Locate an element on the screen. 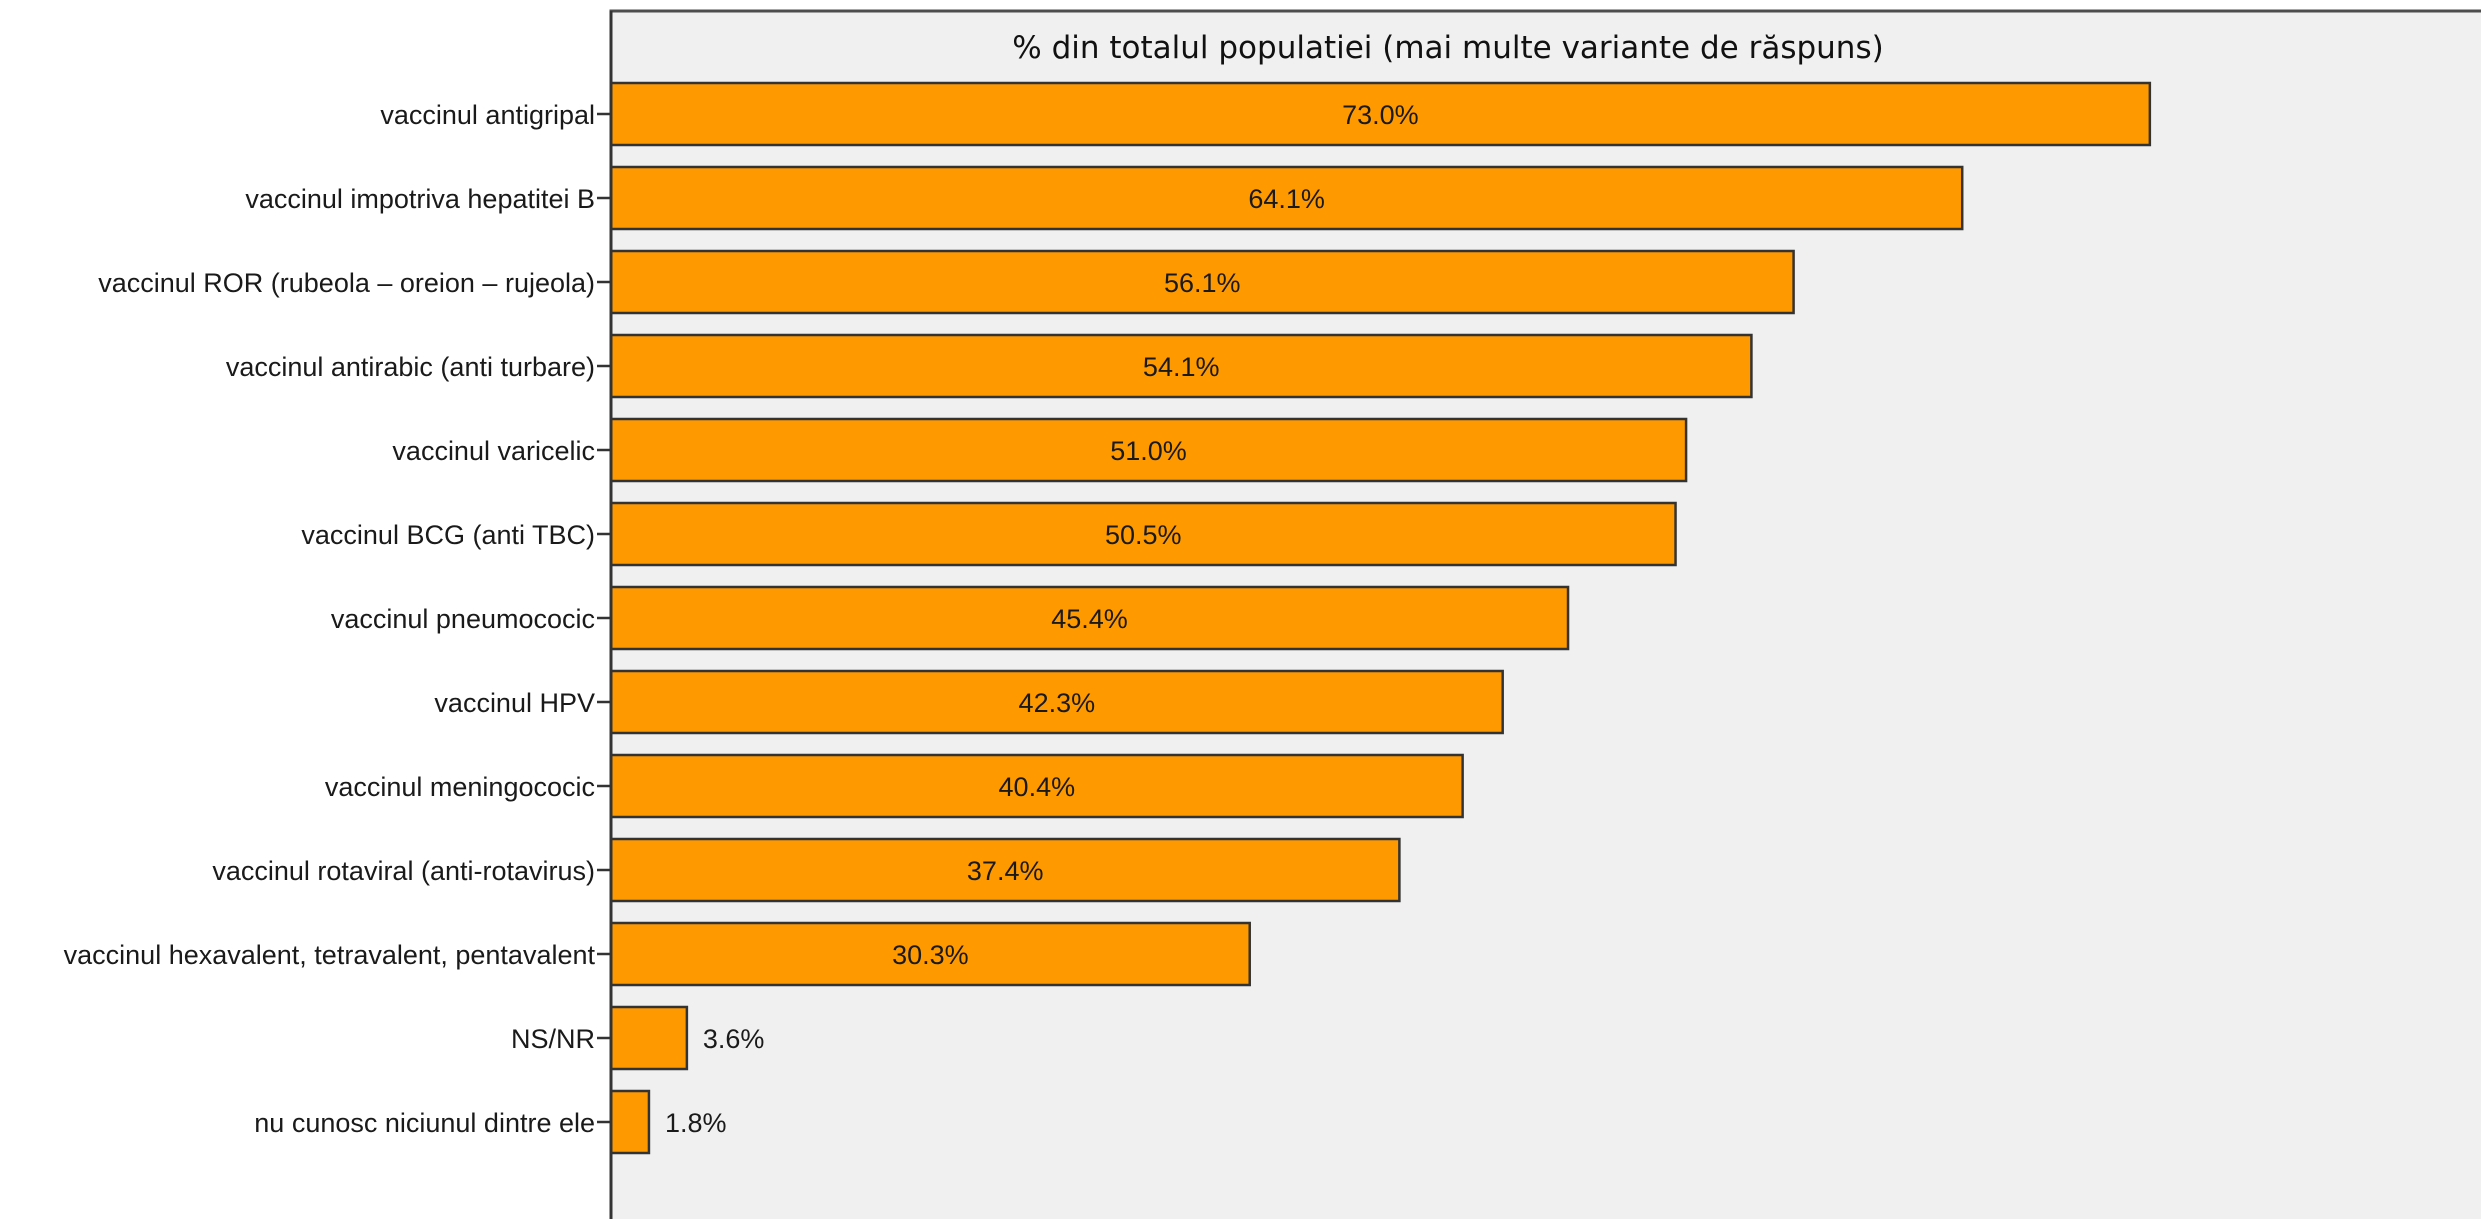 The image size is (2481, 1219). category-label-4: vaccinul varicelic is located at coordinates (493, 451).